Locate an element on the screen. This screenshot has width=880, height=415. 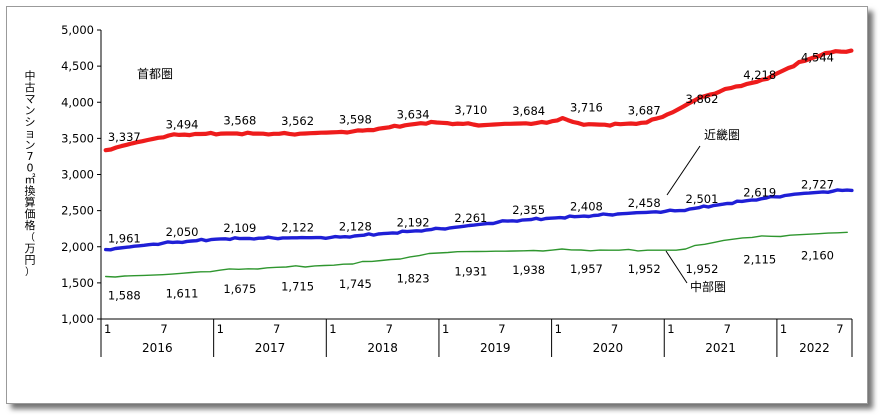
data-label: 2,160 is located at coordinates (817, 255).